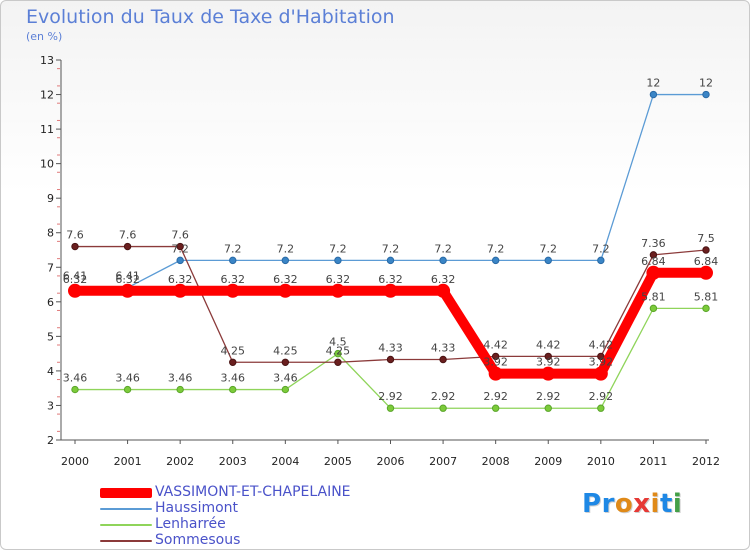 This screenshot has height=550, width=750. What do you see at coordinates (50, 405) in the screenshot?
I see `y-tick-label: 3` at bounding box center [50, 405].